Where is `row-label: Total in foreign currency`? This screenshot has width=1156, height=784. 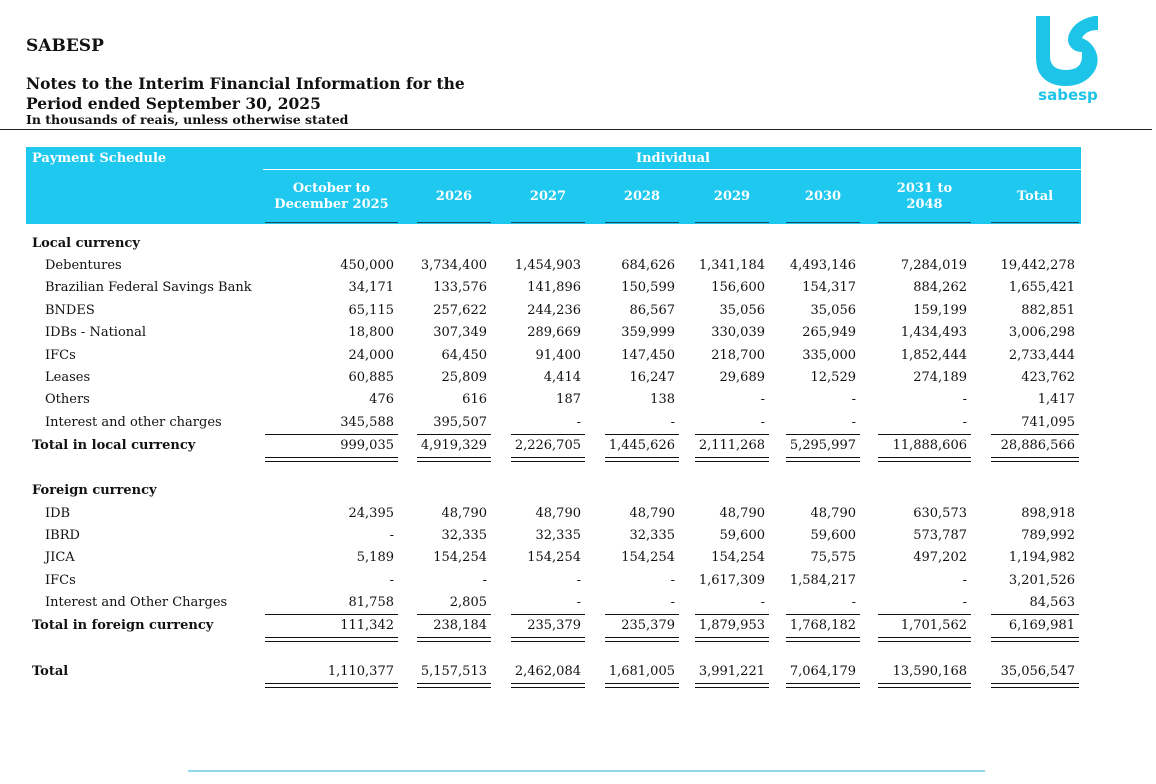
row-label: Total in foreign currency is located at coordinates (123, 625).